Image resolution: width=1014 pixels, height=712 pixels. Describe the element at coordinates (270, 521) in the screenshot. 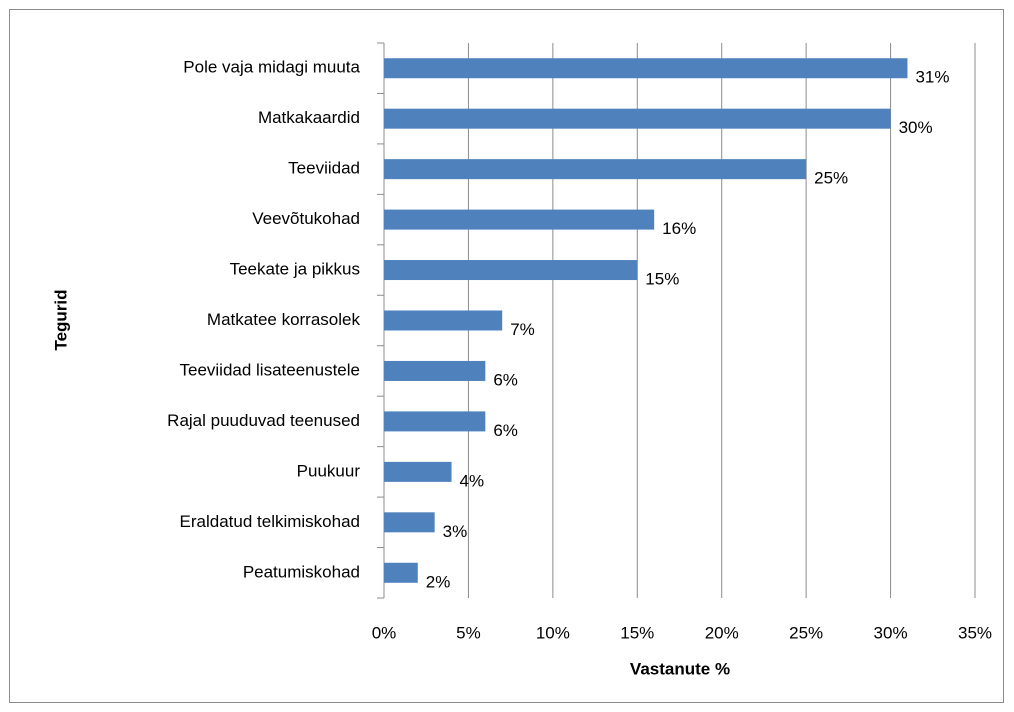

I see `y-tick-label: Eraldatud telkimiskohad` at that location.